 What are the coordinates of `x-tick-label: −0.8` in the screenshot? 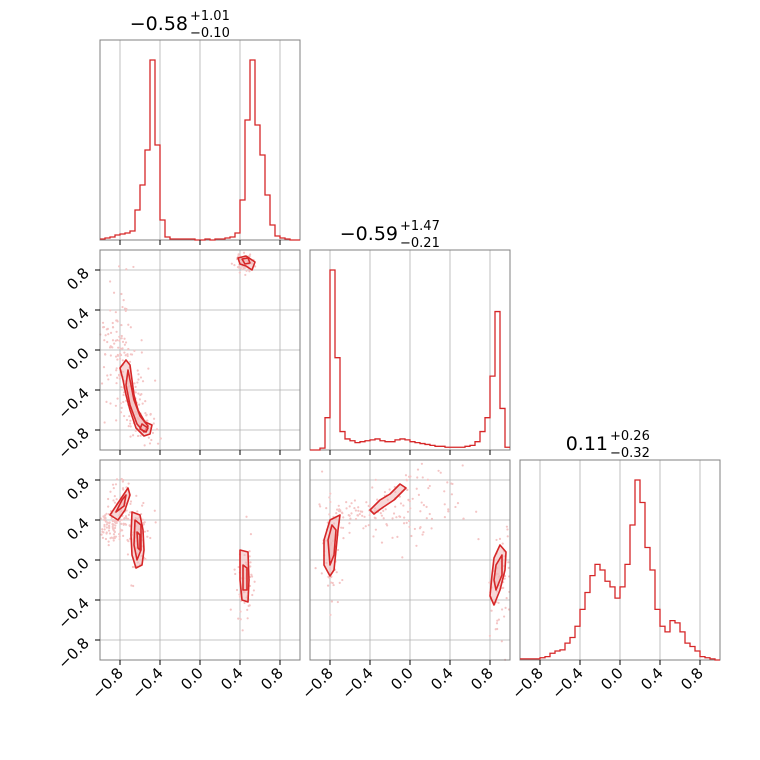 It's located at (527, 683).